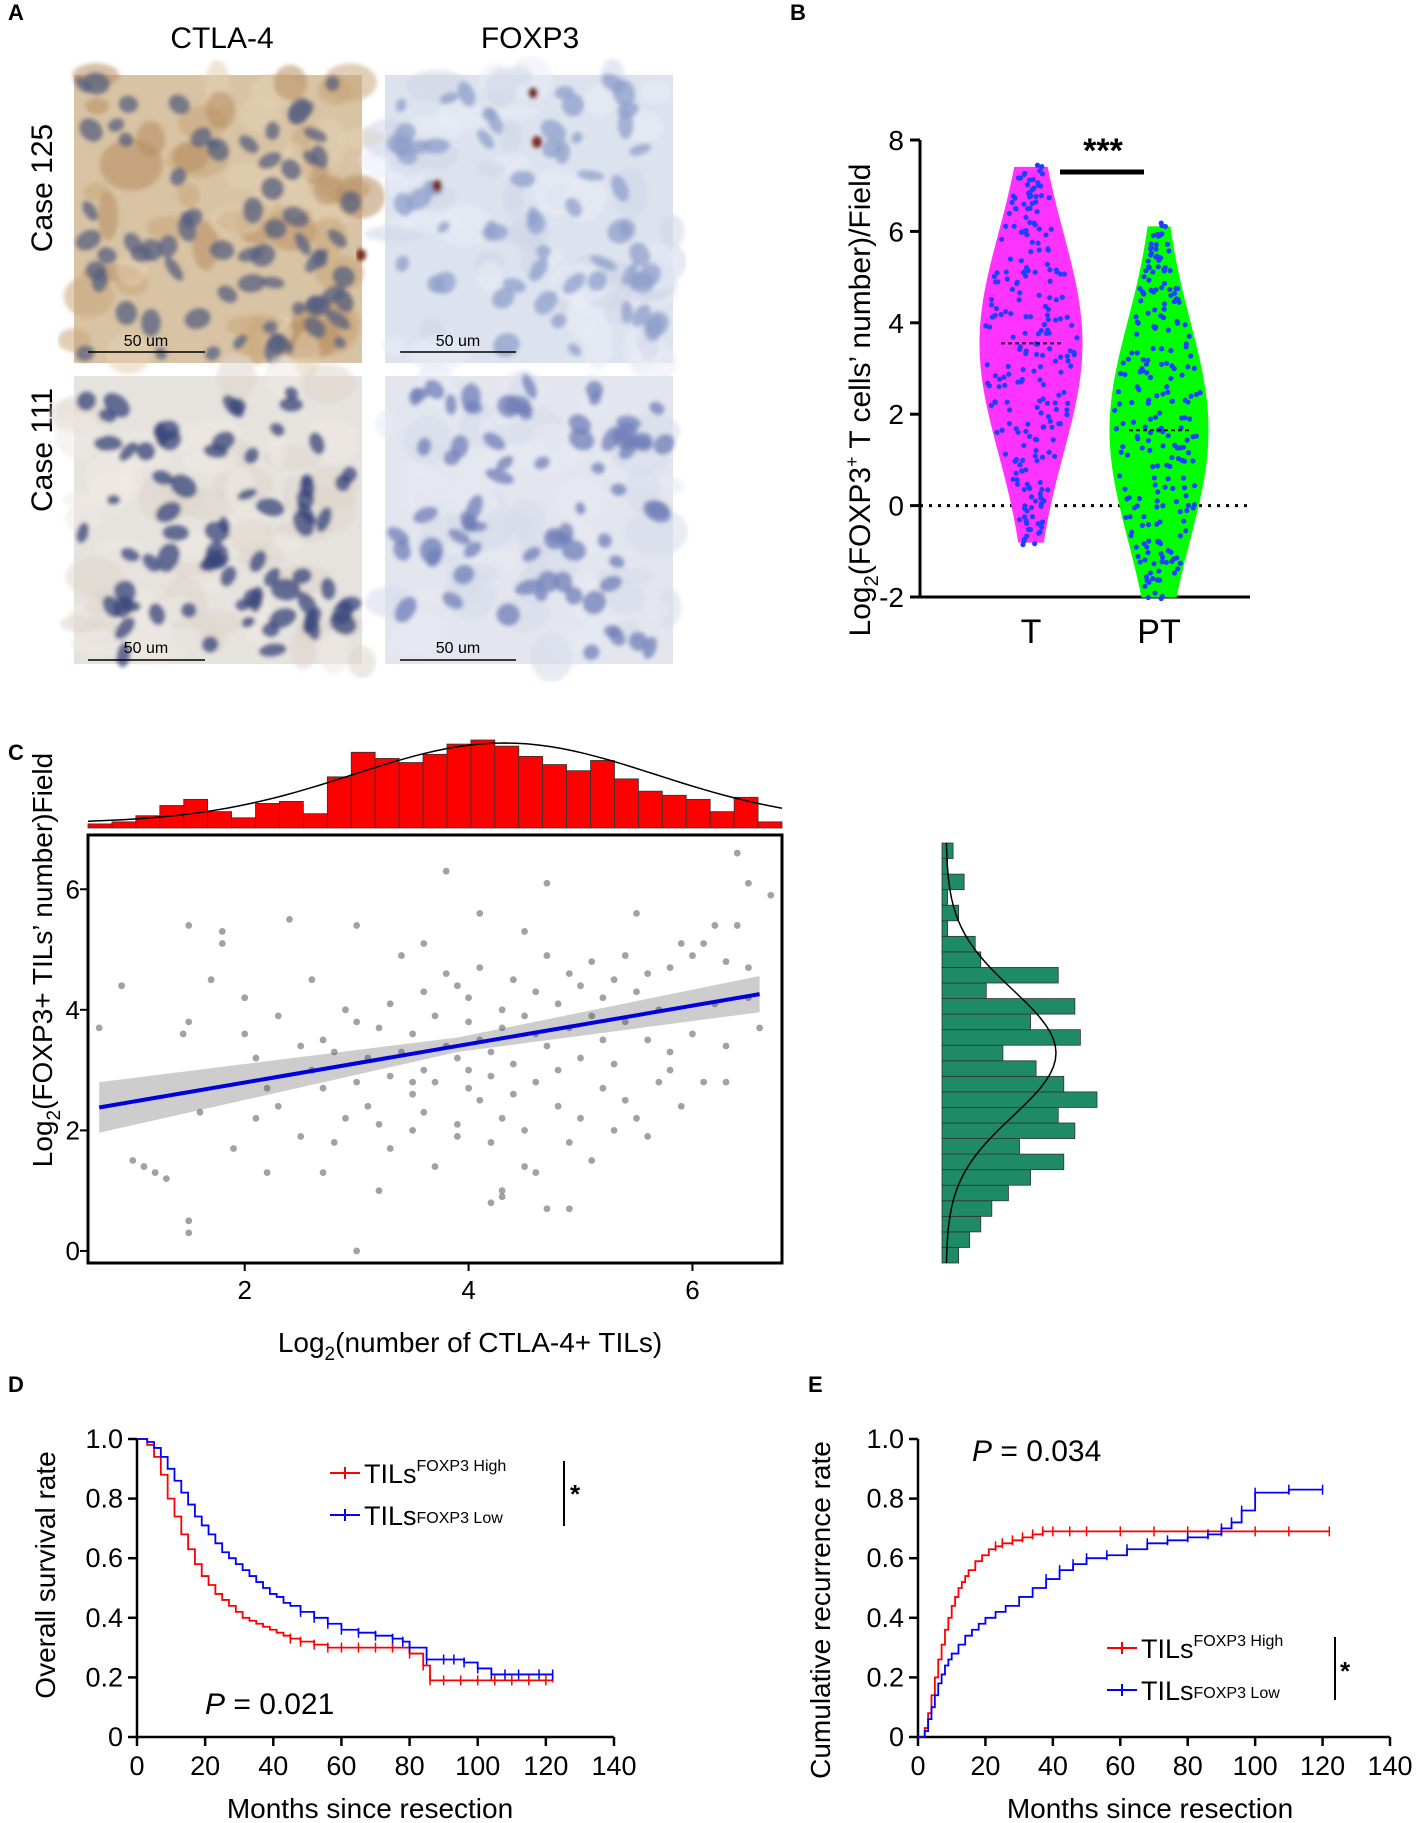 Image resolution: width=1418 pixels, height=1823 pixels. Describe the element at coordinates (1036, 1451) in the screenshot. I see `e-pvalue: P = 0.034` at that location.